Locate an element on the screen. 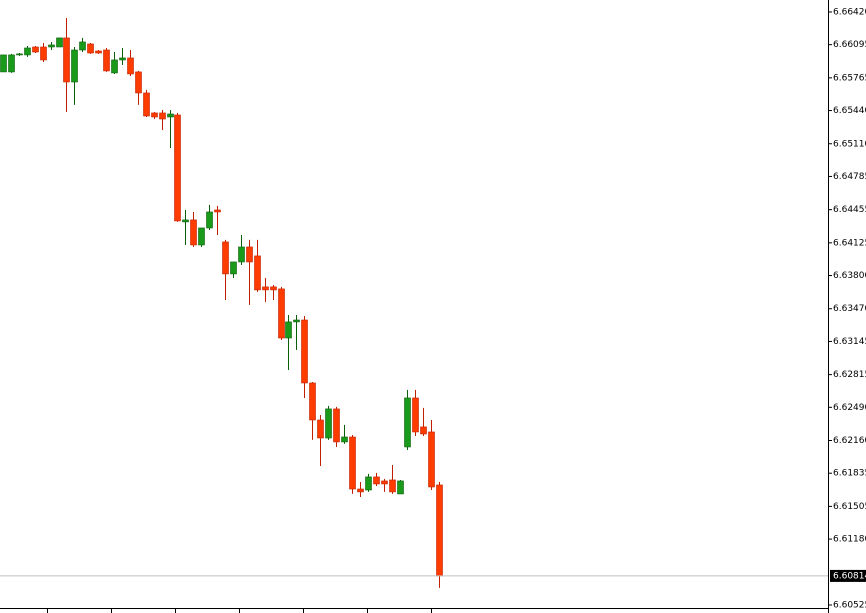 This screenshot has width=866, height=613. y-tick-label: 6.61505 is located at coordinates (849, 507).